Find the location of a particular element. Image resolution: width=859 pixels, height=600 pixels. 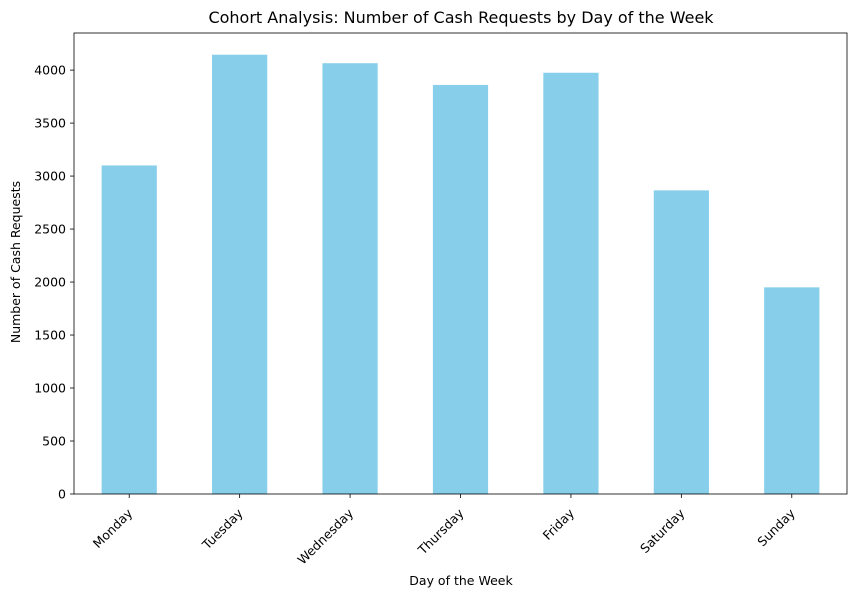

y-axis: 0 500 1000 1500 2000 2500 3000 3500 4000 is located at coordinates (54, 282).